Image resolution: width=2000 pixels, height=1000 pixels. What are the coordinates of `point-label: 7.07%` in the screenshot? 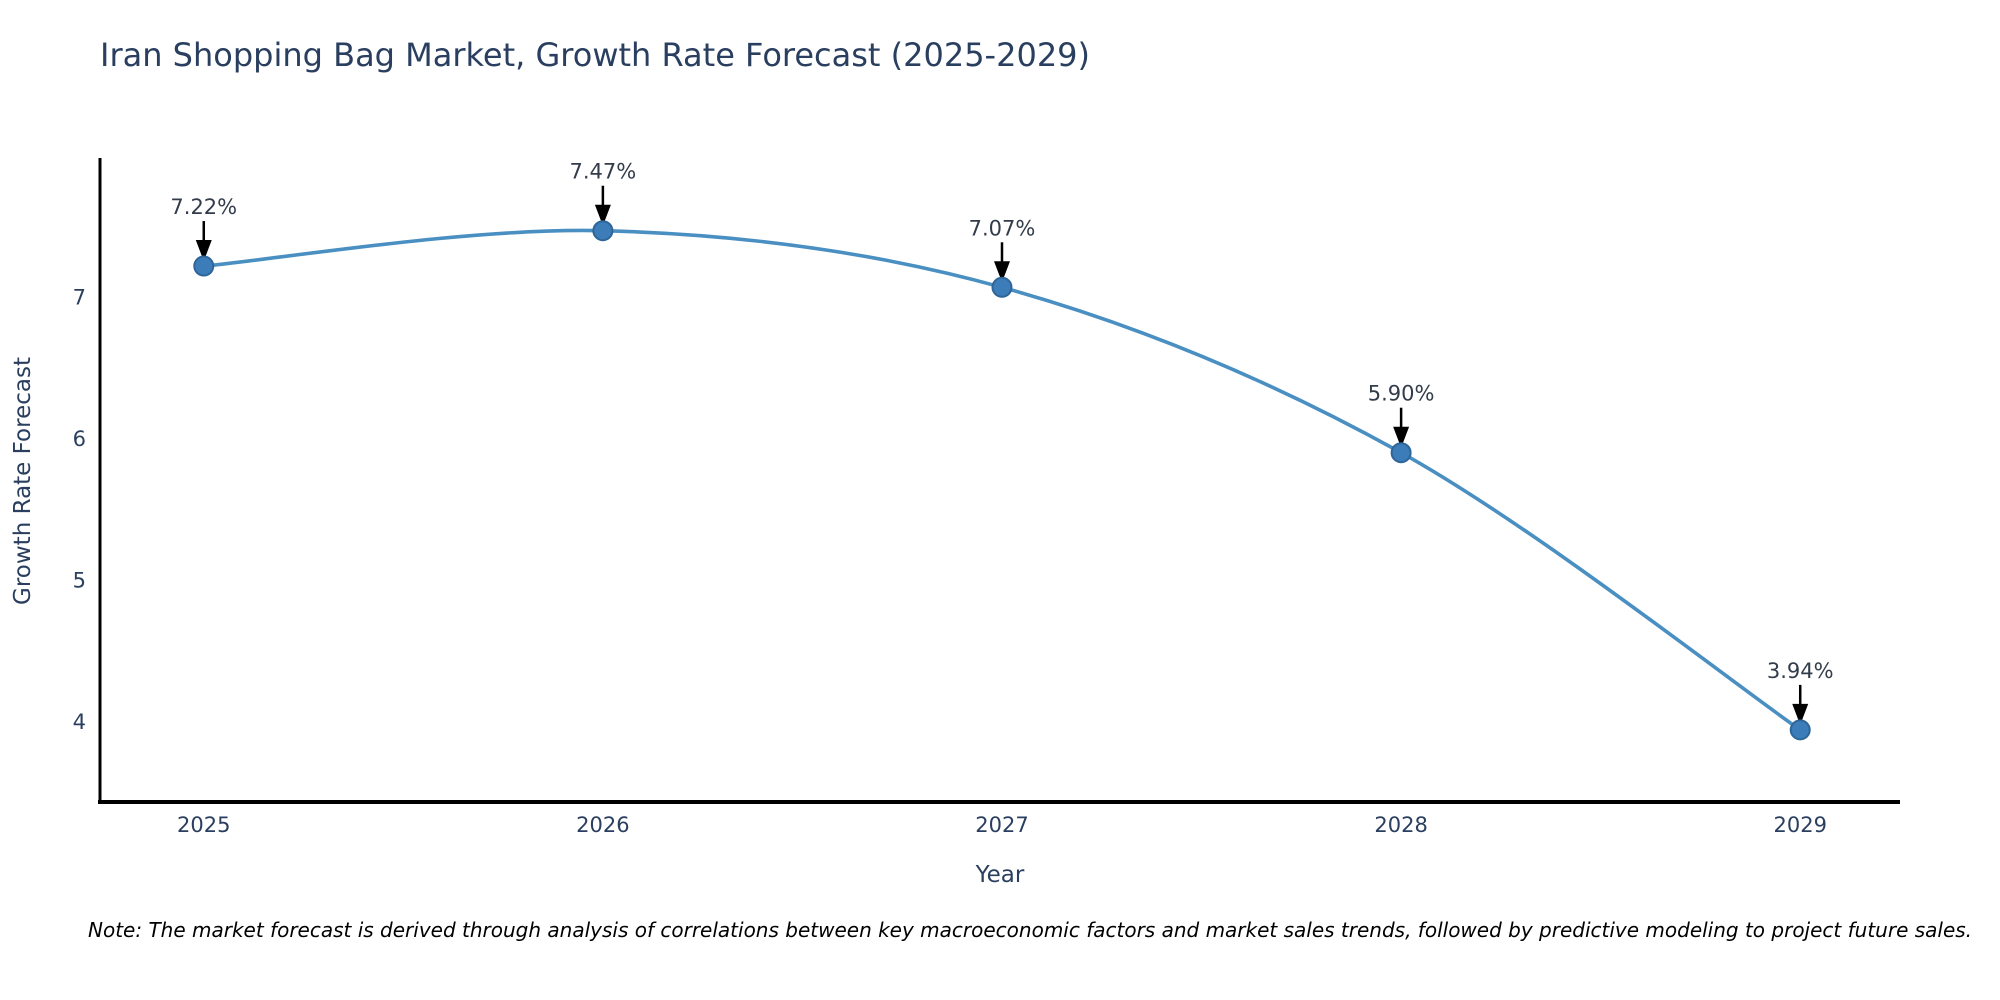 It's located at (1002, 228).